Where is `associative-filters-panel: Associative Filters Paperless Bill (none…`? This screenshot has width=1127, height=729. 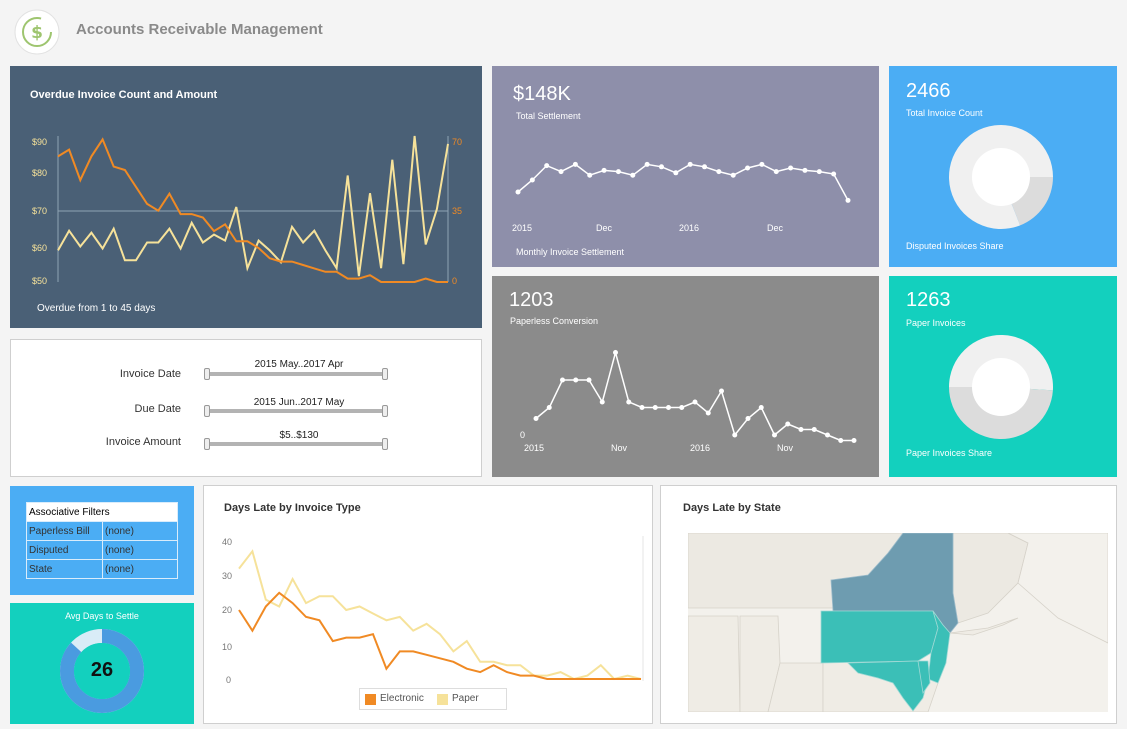 associative-filters-panel: Associative Filters Paperless Bill (none… is located at coordinates (102, 540).